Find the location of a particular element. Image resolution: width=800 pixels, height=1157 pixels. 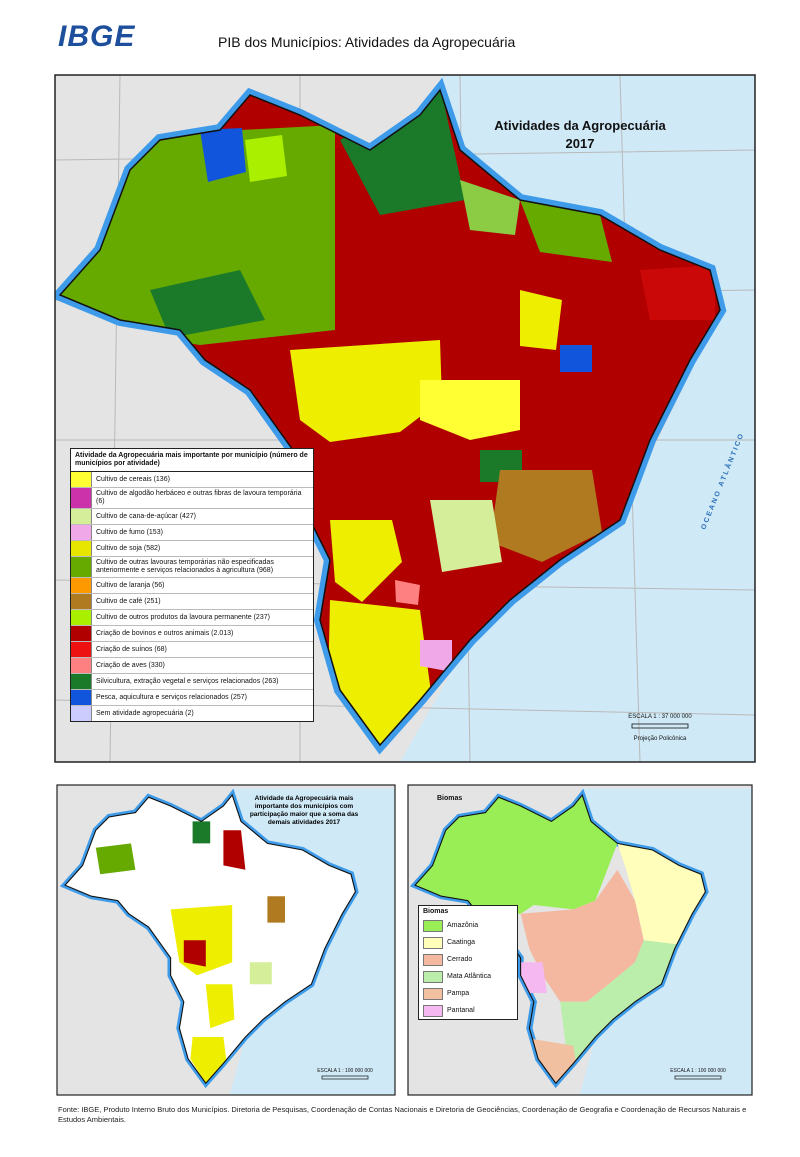

legend-item: Cultivo de laranja (56) is located at coordinates (192, 586).